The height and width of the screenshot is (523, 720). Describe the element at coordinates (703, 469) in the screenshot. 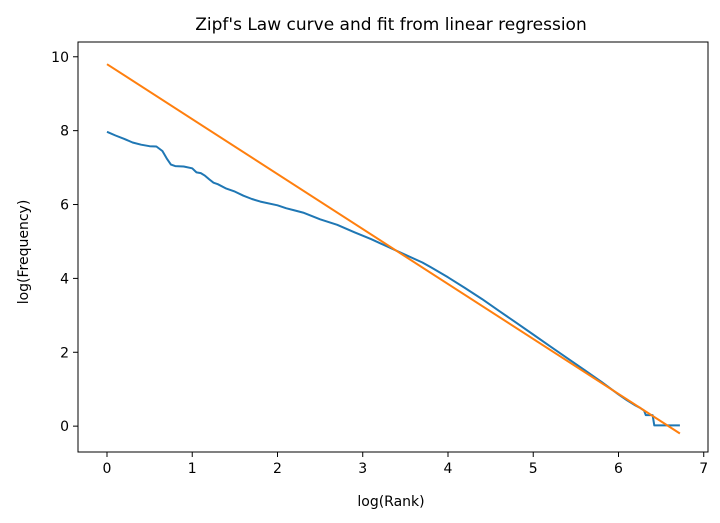

I see `x-tick-label: 7` at that location.